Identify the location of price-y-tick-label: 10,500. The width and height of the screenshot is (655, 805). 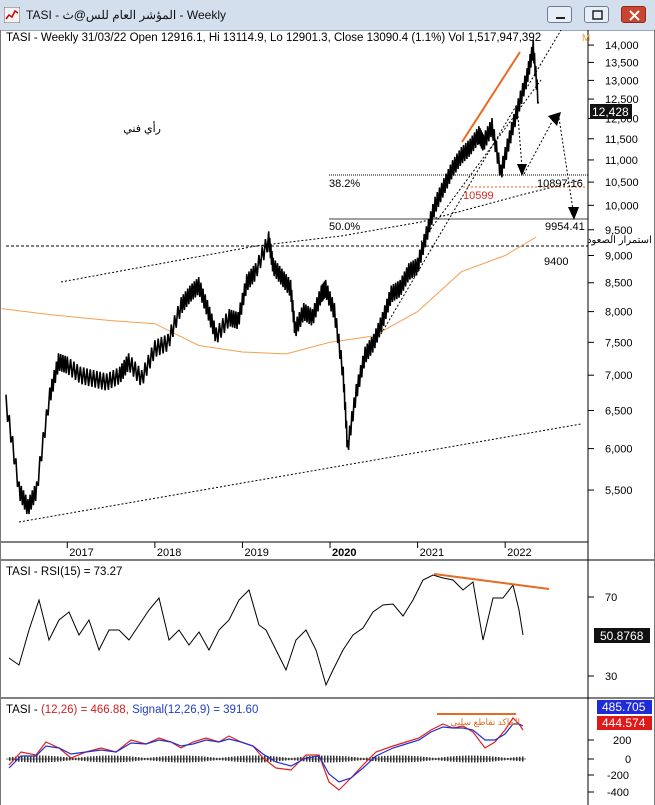
(622, 183).